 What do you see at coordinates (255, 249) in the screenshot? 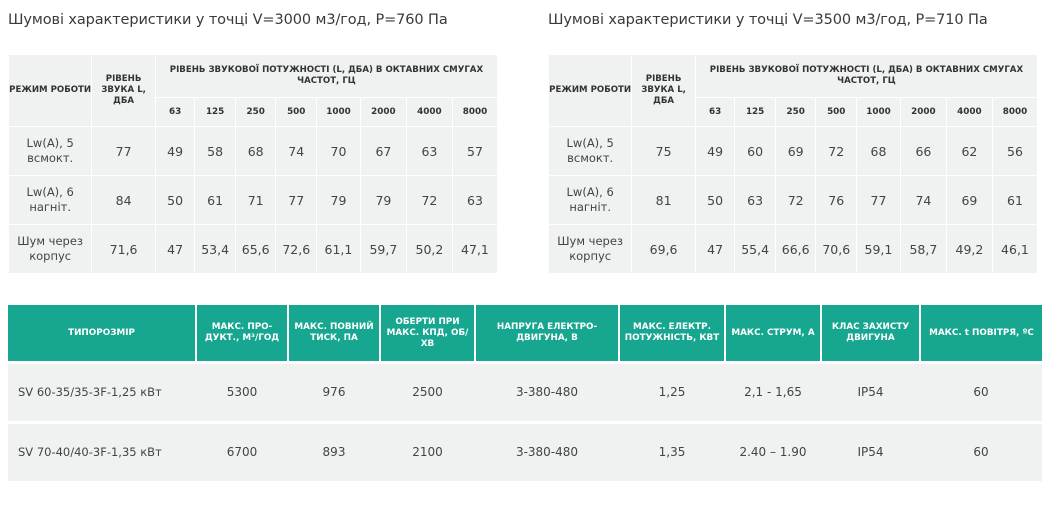
I see `value-cell: 65,6` at bounding box center [255, 249].